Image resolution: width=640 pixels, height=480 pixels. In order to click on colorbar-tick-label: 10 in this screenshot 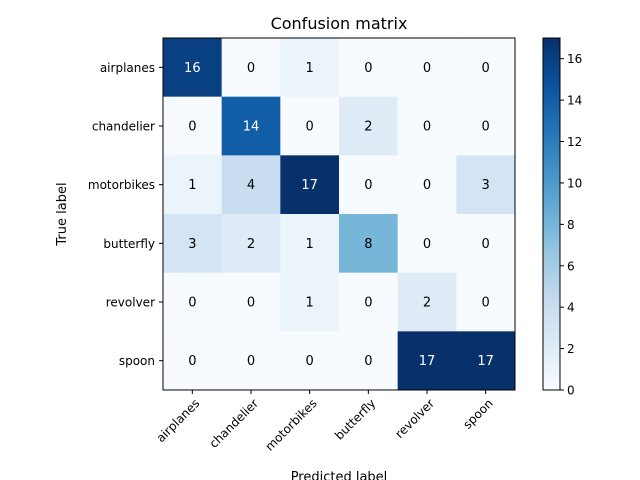, I will do `click(574, 183)`.